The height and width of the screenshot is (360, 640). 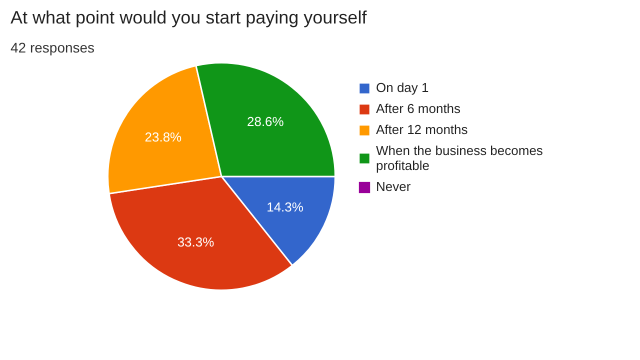 What do you see at coordinates (163, 136) in the screenshot?
I see `data-label: 23.8%` at bounding box center [163, 136].